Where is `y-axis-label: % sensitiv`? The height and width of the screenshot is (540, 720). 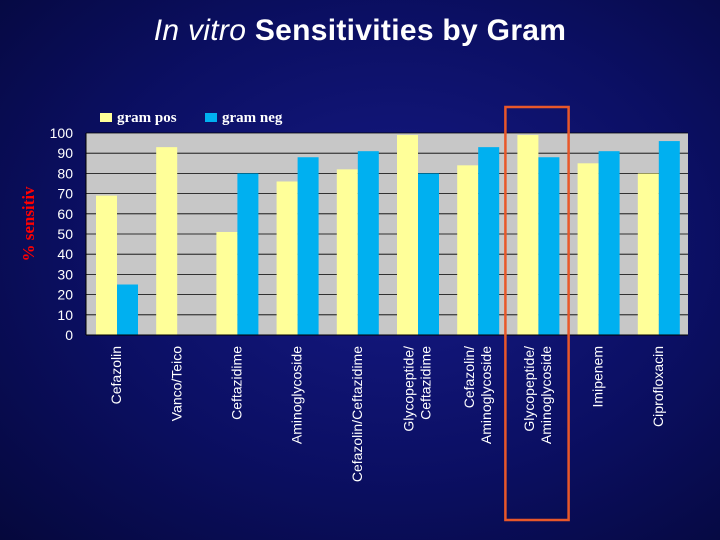 y-axis-label: % sensitiv is located at coordinates (28, 224).